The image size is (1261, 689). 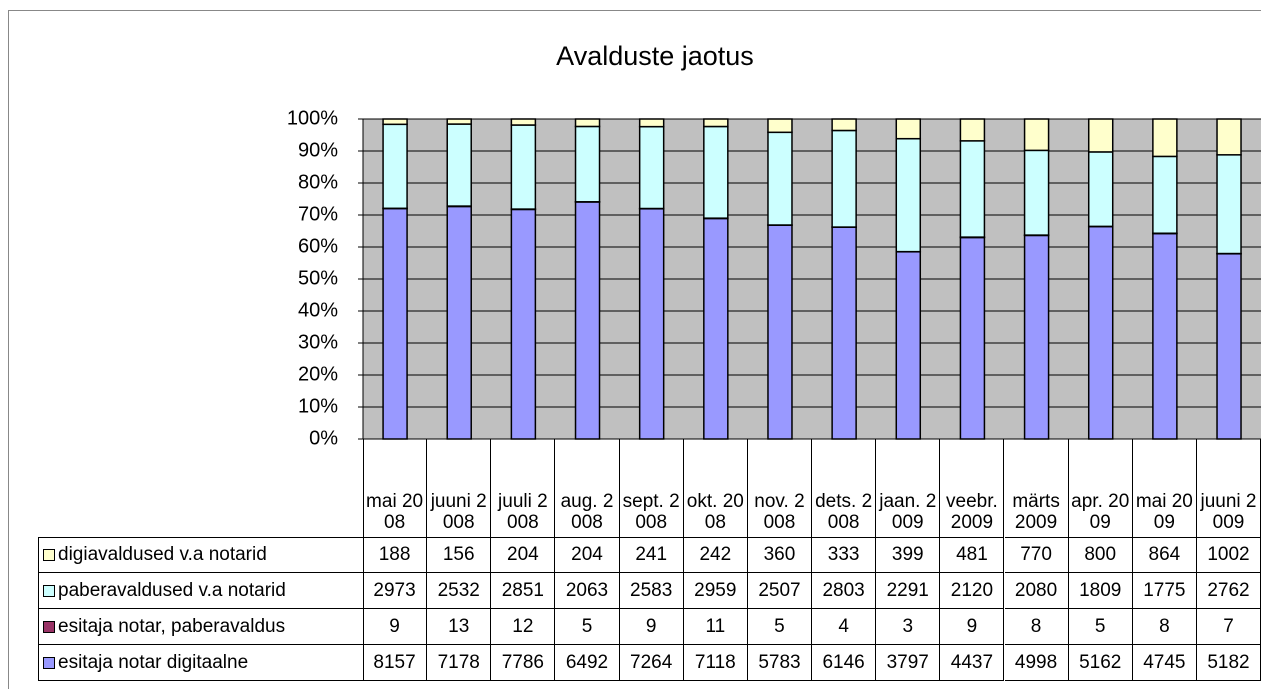 What do you see at coordinates (318, 150) in the screenshot?
I see `y-tick-label: 90%` at bounding box center [318, 150].